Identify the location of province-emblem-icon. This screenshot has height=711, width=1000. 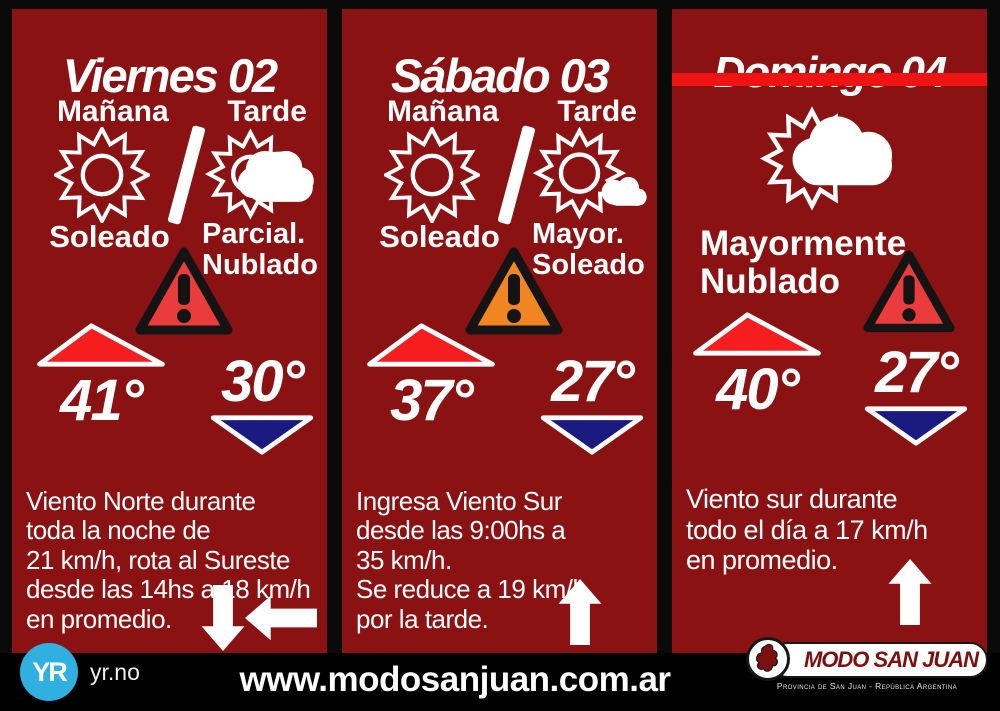
(768, 659).